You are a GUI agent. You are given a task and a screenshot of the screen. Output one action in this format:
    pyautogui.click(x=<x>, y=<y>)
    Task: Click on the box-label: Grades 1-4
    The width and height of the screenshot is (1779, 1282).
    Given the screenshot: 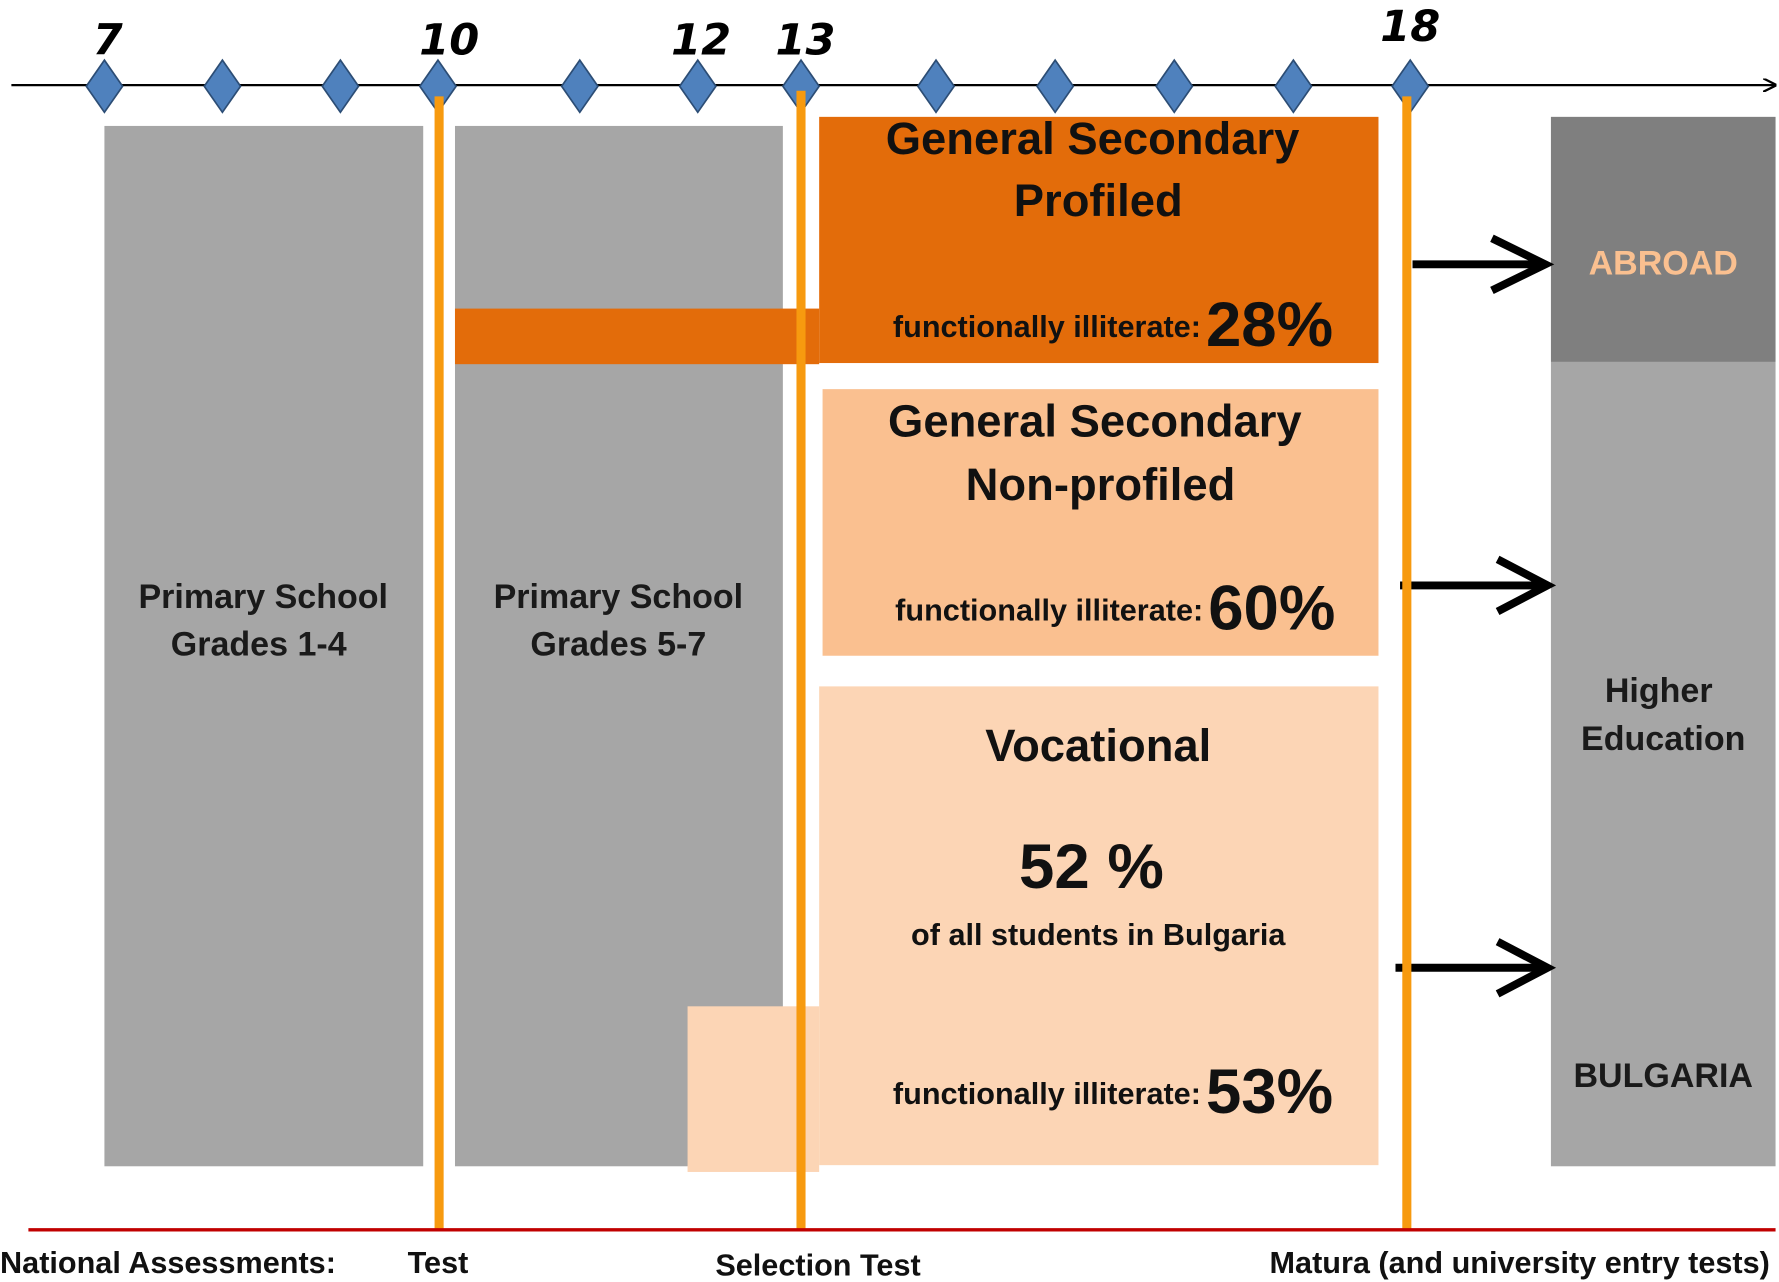 What is the action you would take?
    pyautogui.click(x=259, y=645)
    